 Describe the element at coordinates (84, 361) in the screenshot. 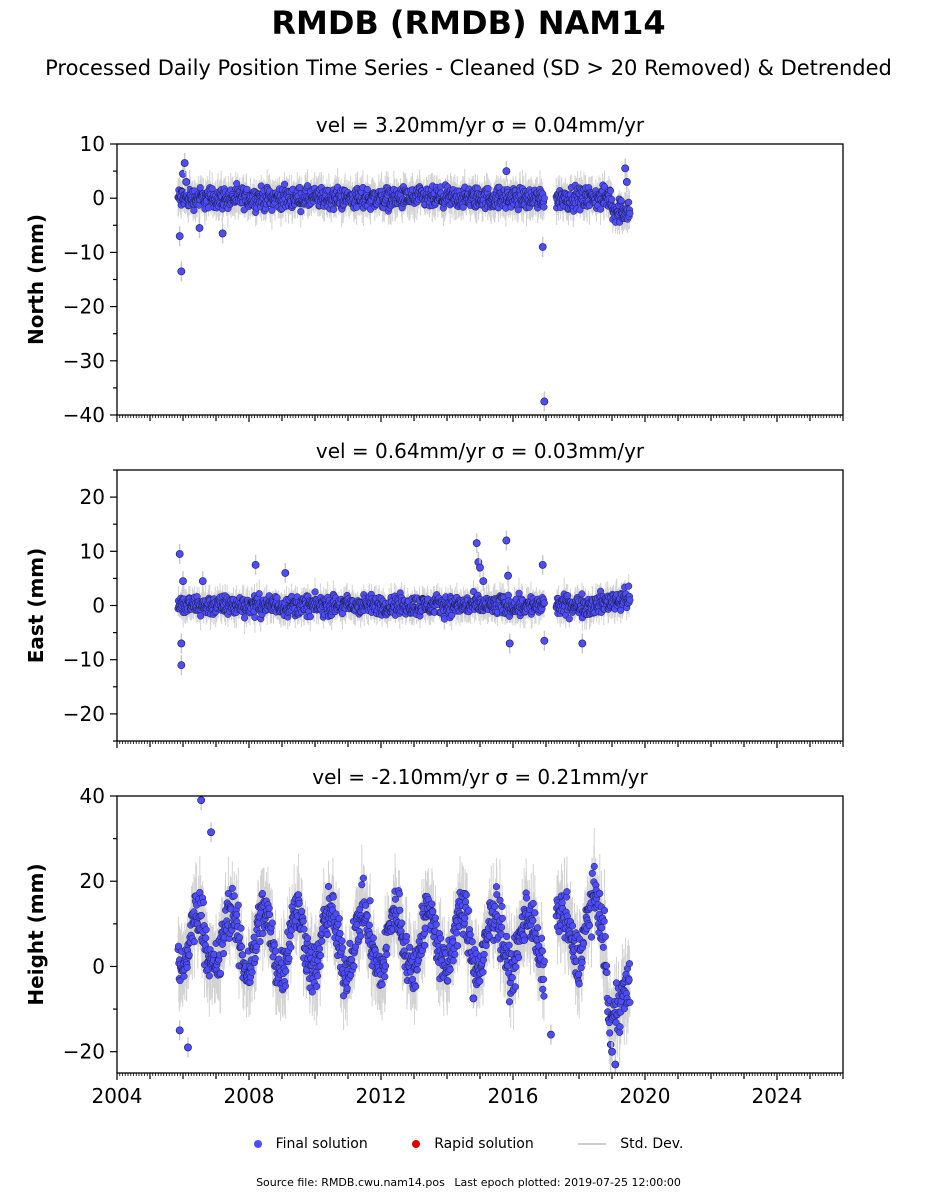

I see `north-y-tick-label: −30` at that location.